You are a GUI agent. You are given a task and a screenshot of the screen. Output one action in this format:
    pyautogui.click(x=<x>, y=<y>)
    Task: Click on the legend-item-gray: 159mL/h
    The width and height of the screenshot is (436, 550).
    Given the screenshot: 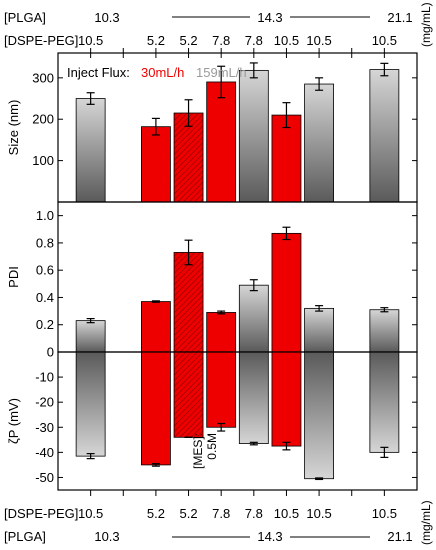 What is the action you would take?
    pyautogui.click(x=221, y=72)
    